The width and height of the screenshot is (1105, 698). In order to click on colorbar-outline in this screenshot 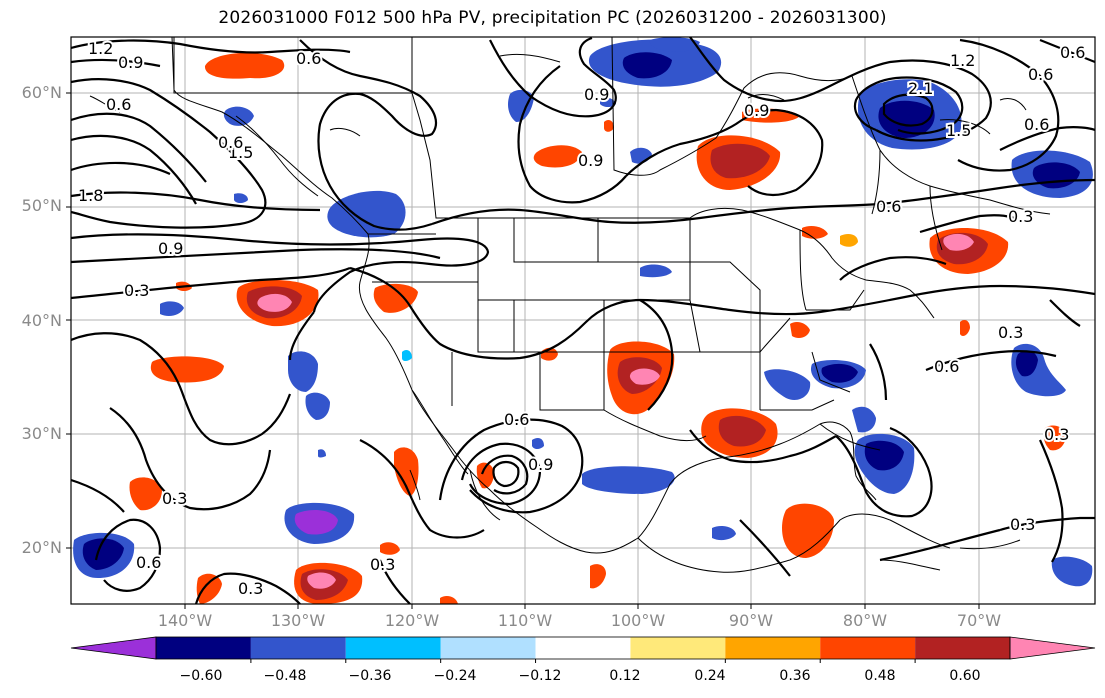, I will do `click(583, 648)`.